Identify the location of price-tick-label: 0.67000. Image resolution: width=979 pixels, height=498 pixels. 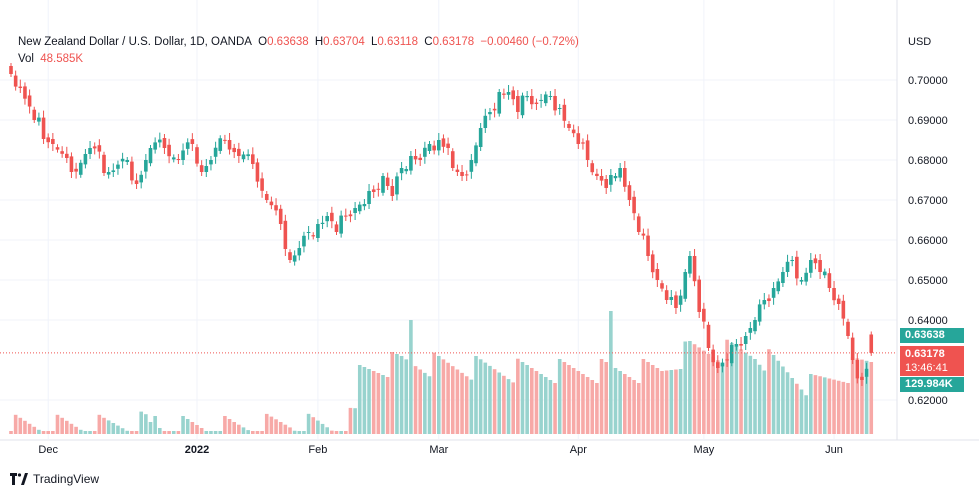
(928, 201).